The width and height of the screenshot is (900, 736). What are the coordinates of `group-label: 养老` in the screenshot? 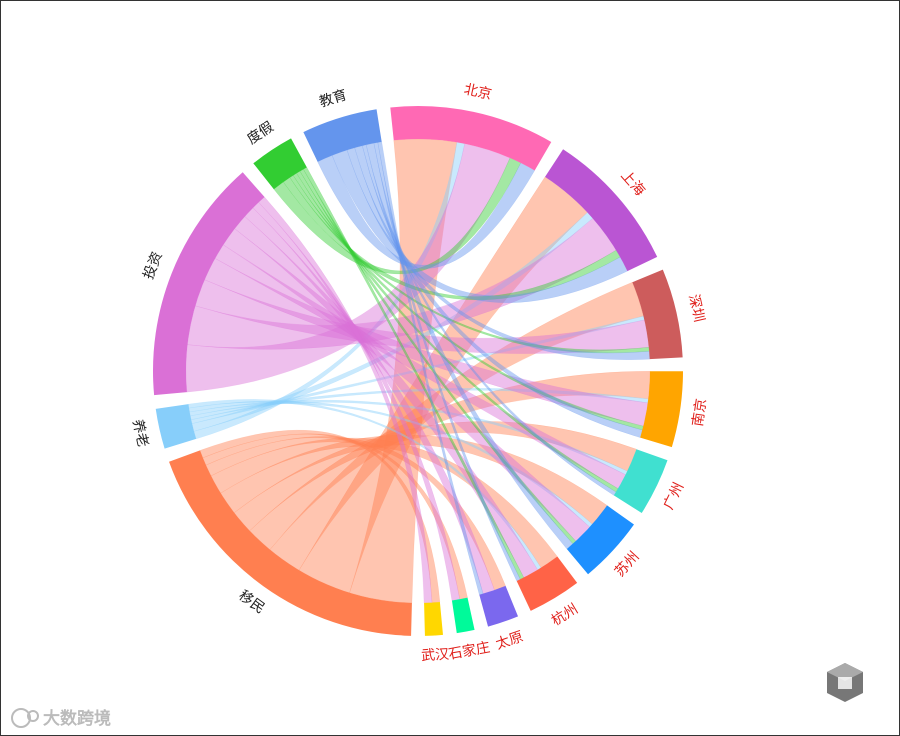 It's located at (140, 433).